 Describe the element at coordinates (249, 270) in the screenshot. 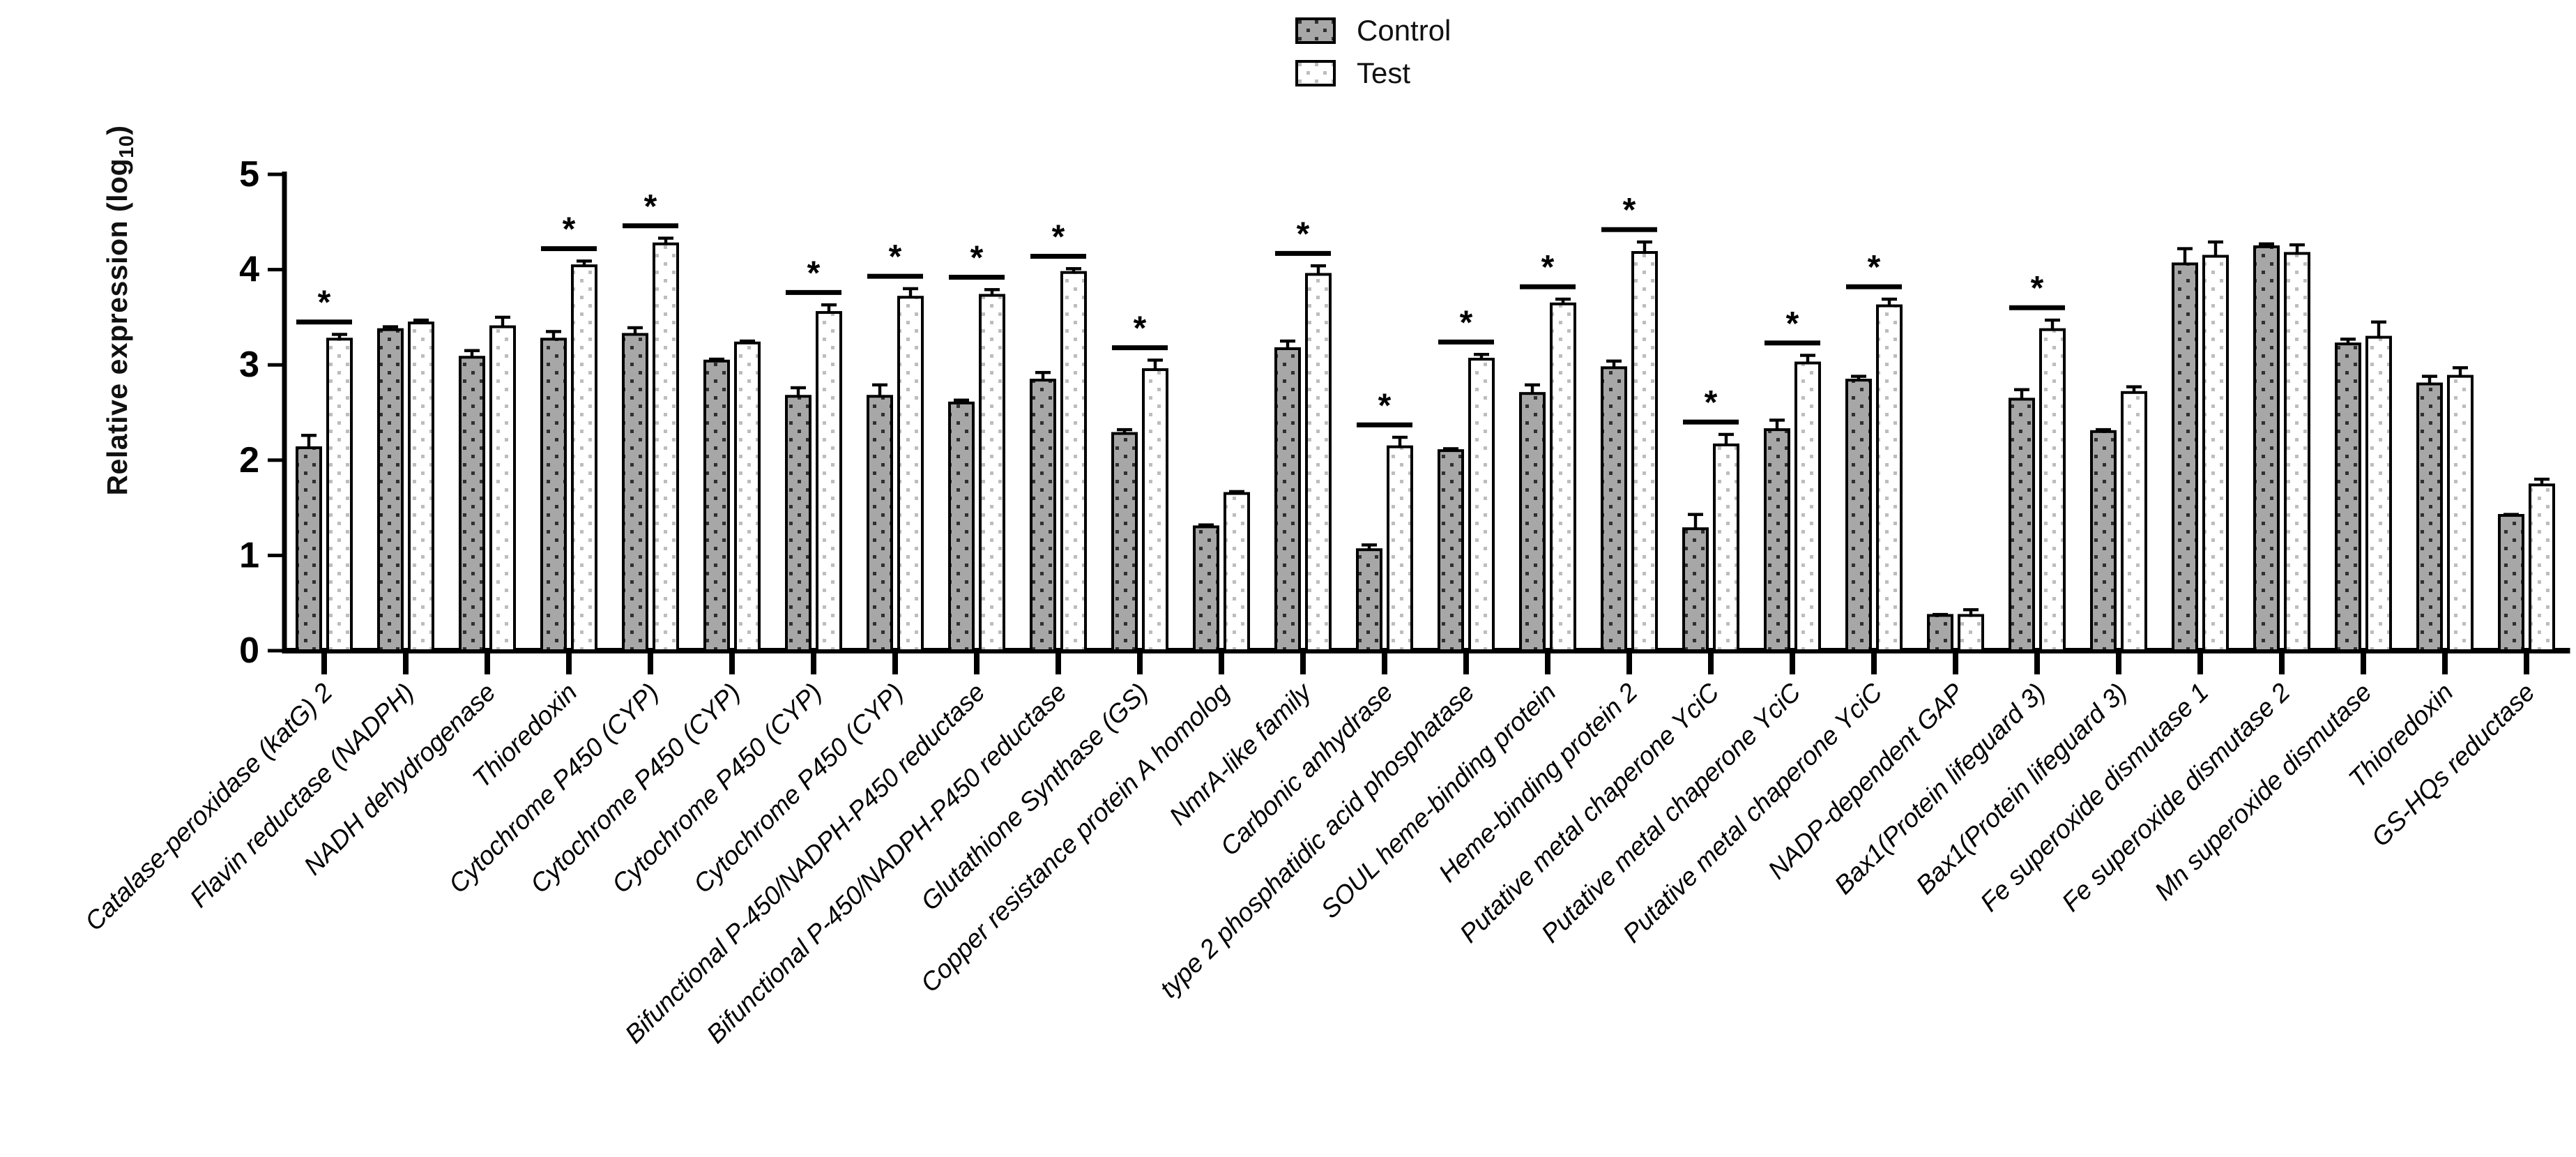

I see `y-tick-label-4: 4` at that location.